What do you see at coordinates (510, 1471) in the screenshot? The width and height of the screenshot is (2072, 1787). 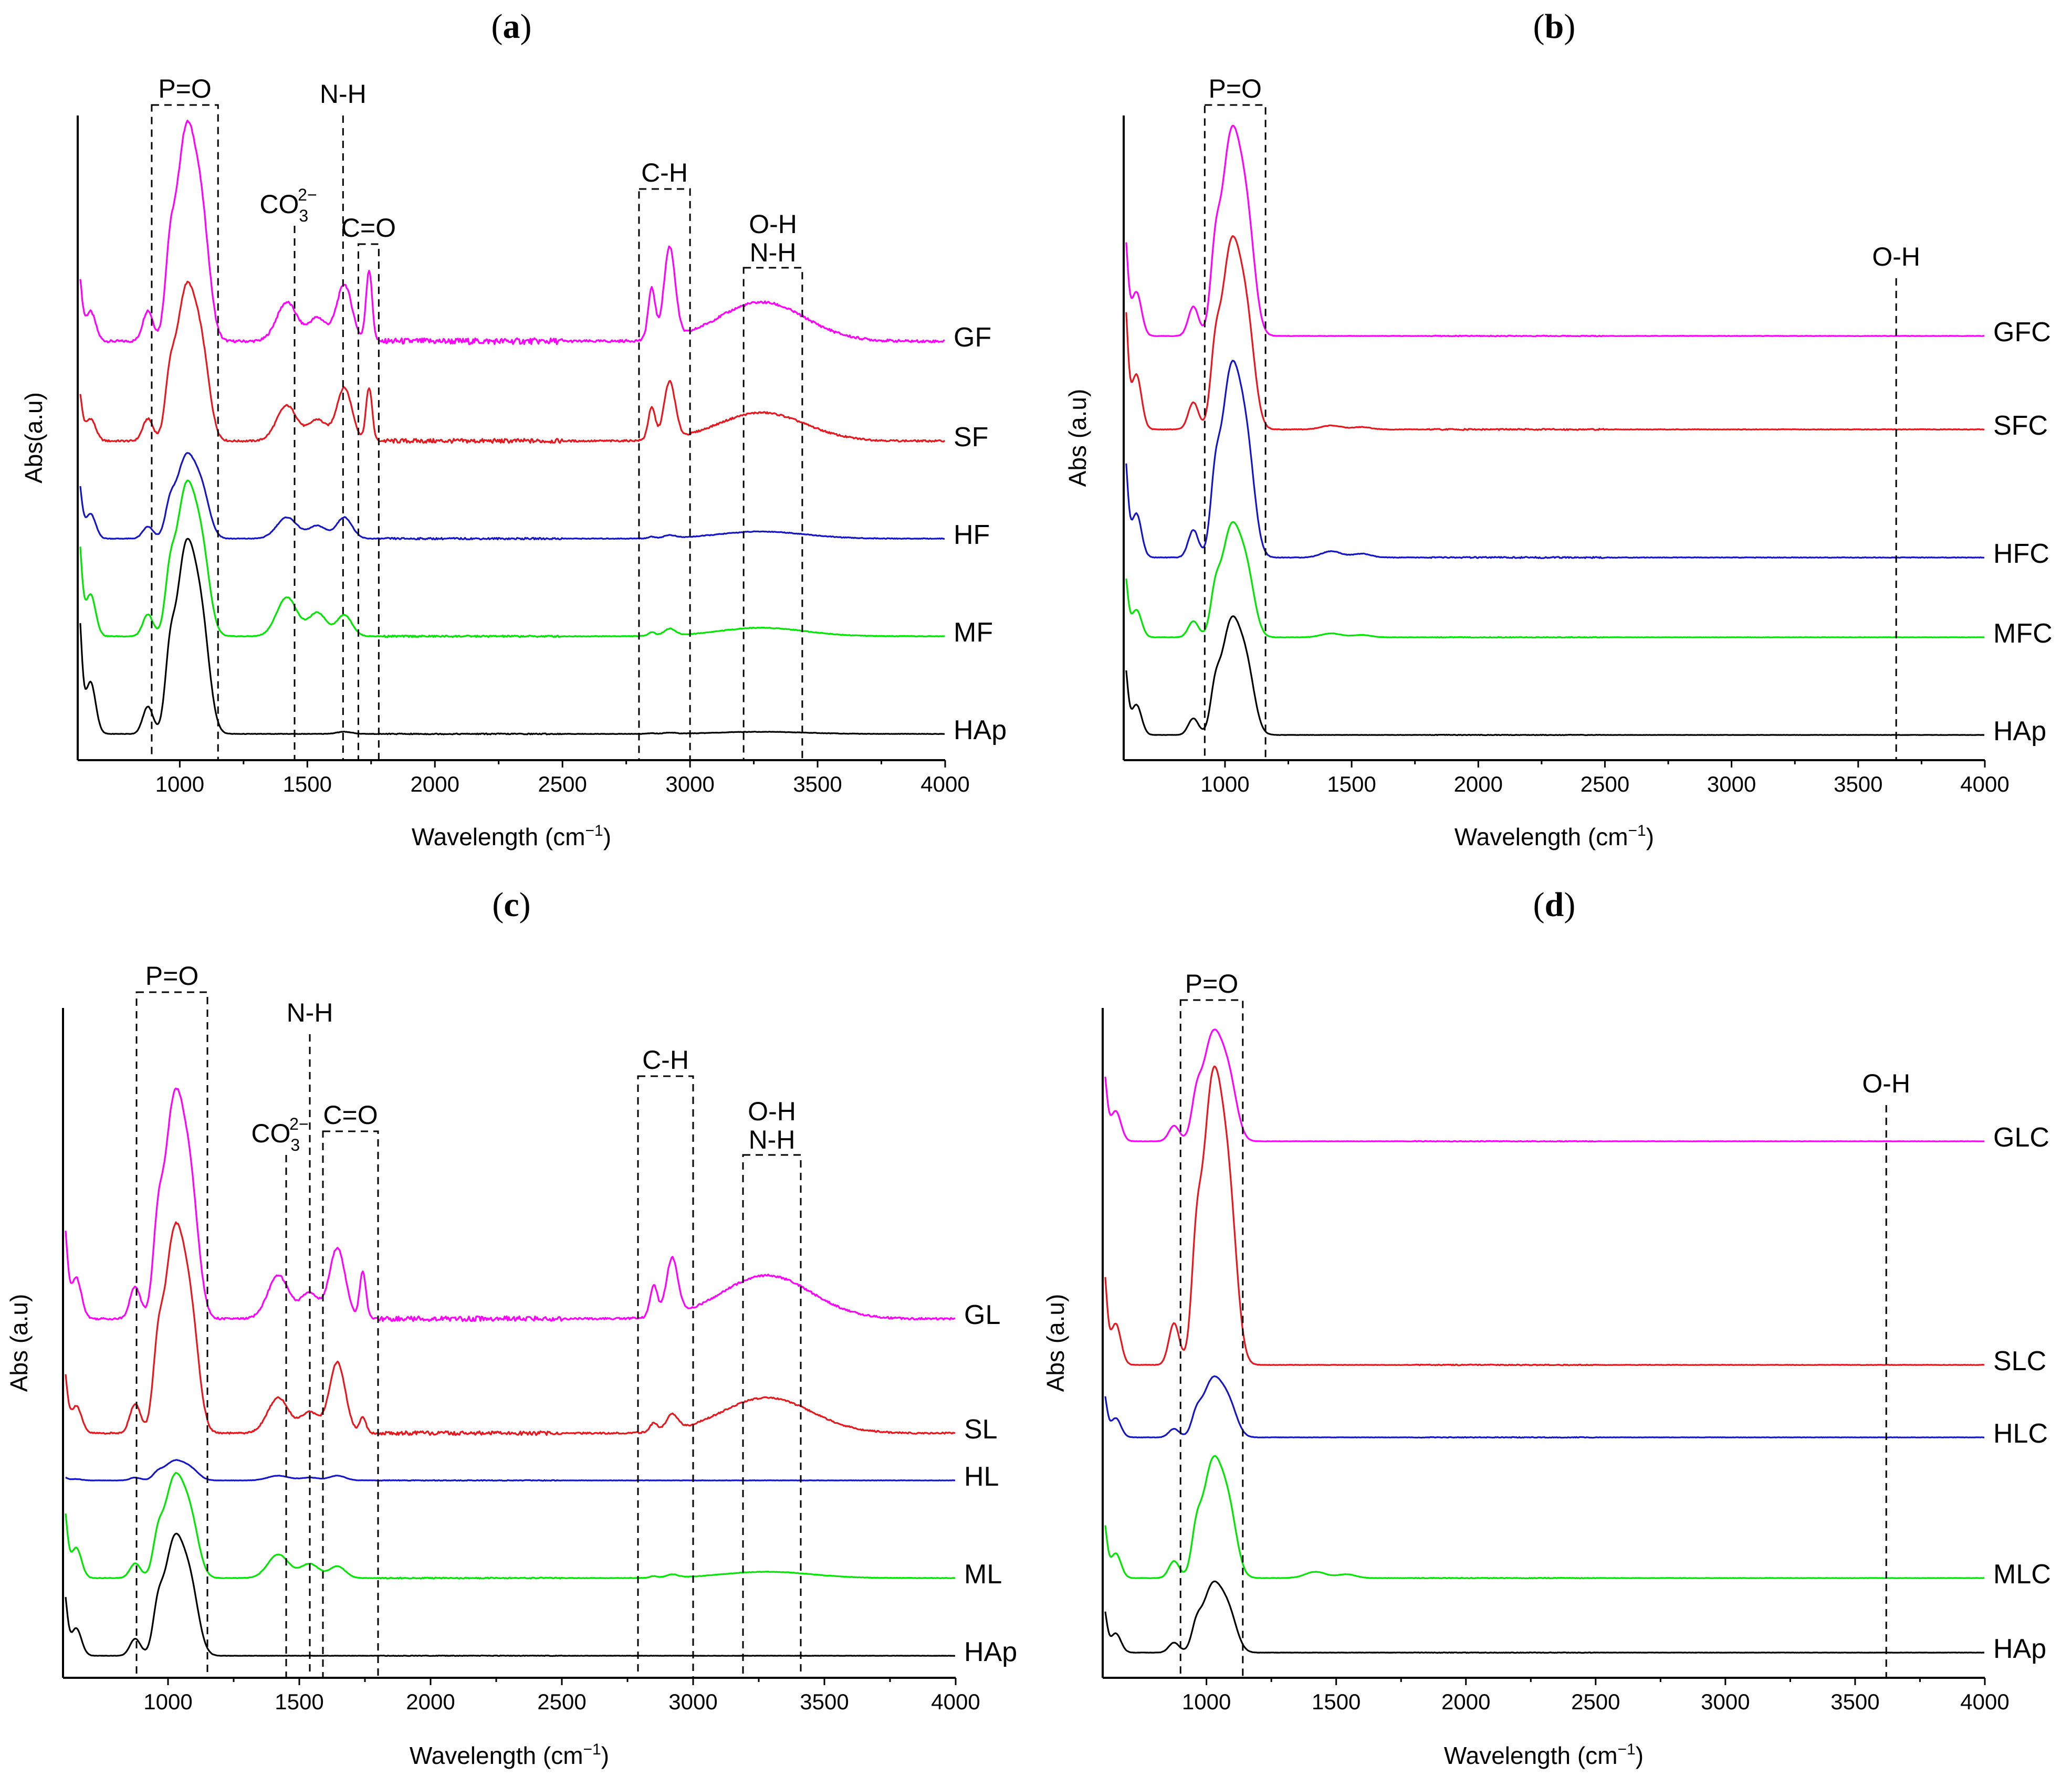 I see `series-HL-line` at bounding box center [510, 1471].